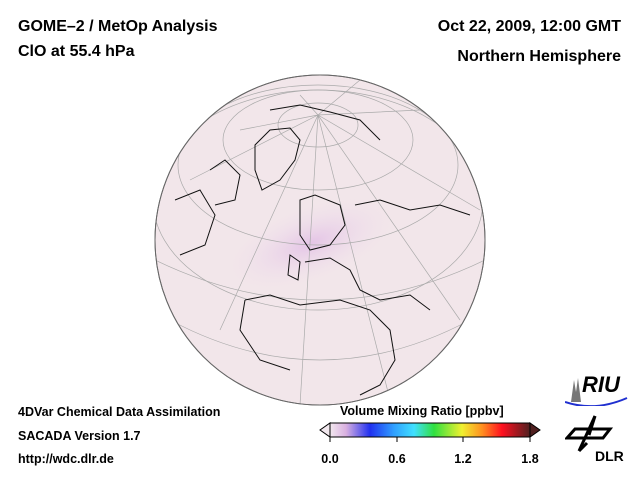 The image size is (640, 480). What do you see at coordinates (119, 412) in the screenshot?
I see `footer-line-1: 4DVar Chemical Data Assimilation` at bounding box center [119, 412].